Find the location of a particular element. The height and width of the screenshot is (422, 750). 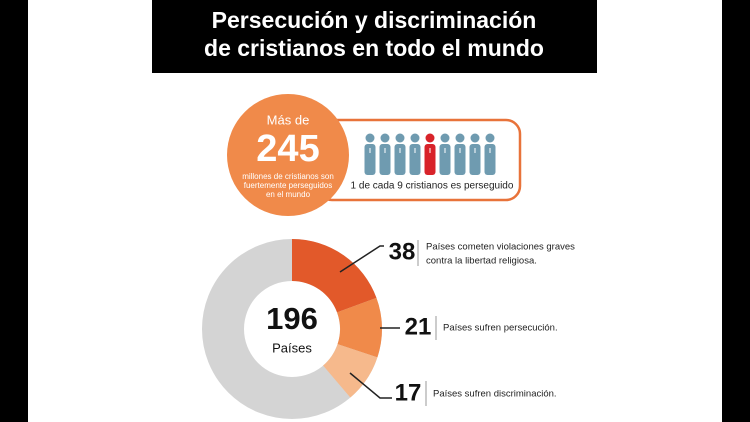

segment-value: 17 is located at coordinates (408, 392).